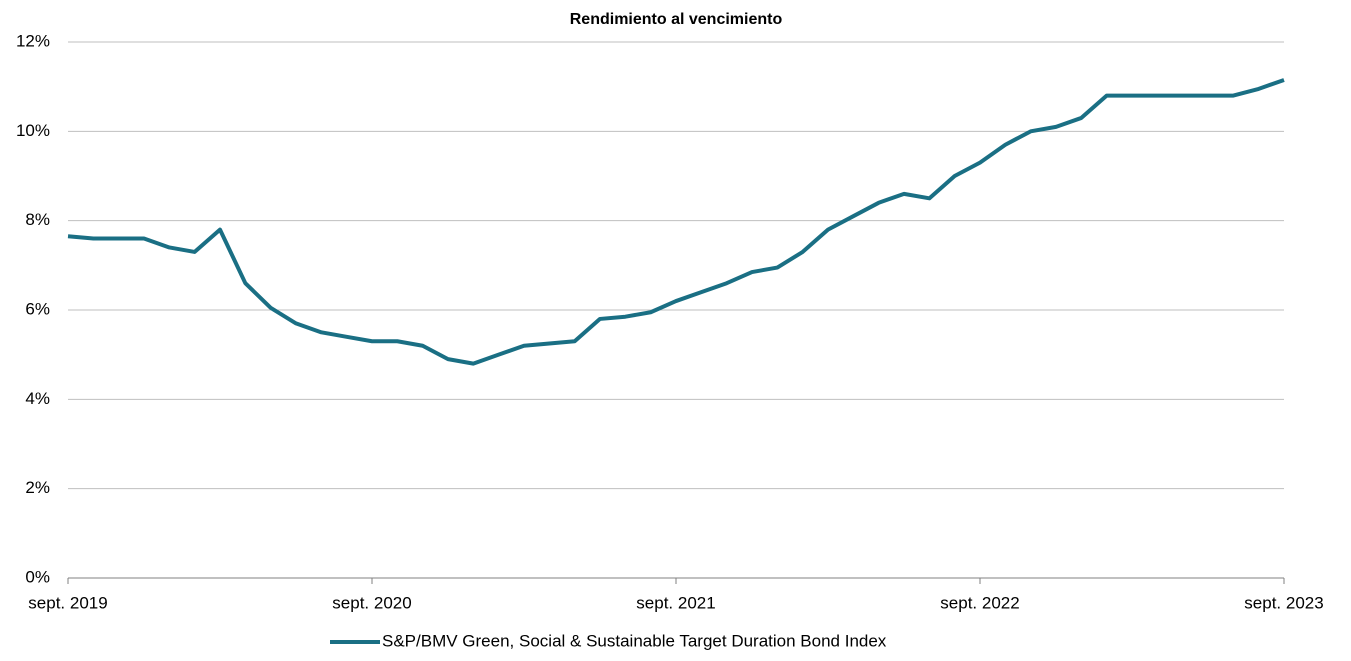 The width and height of the screenshot is (1351, 661). What do you see at coordinates (37, 398) in the screenshot?
I see `y-tick-label: 4%` at bounding box center [37, 398].